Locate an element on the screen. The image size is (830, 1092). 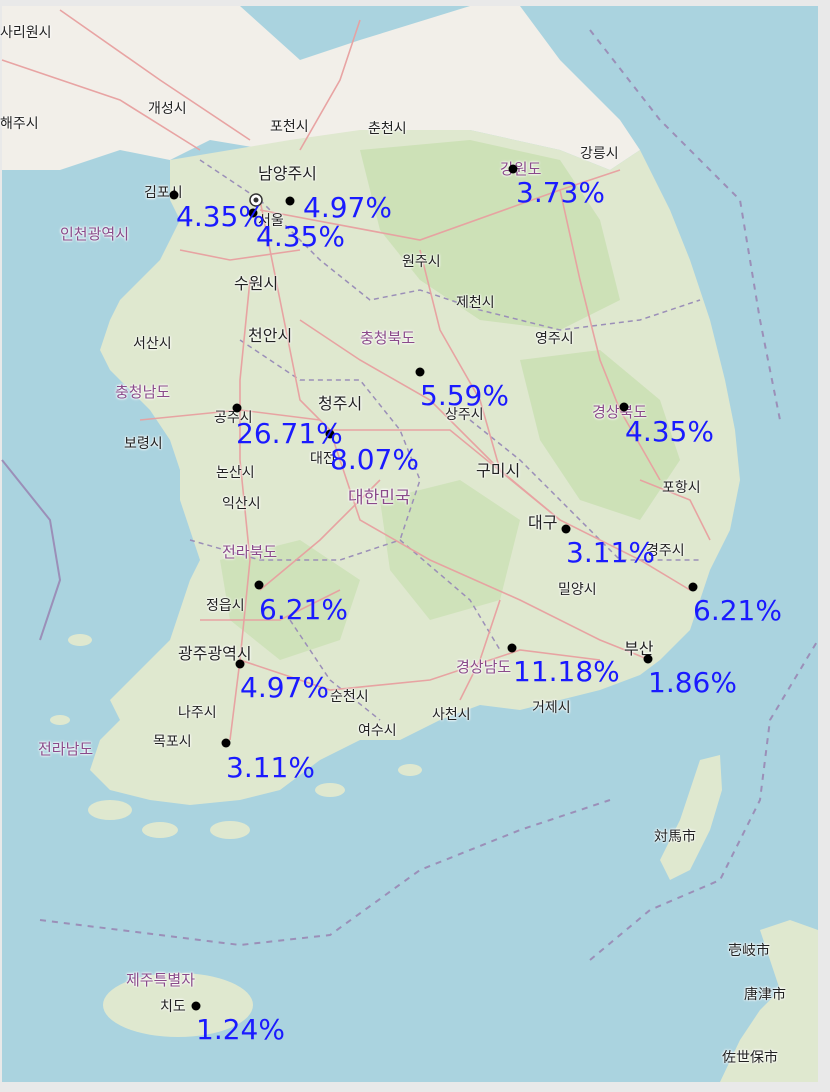
place-label-incheon: 인천광역시 is located at coordinates (95, 234).